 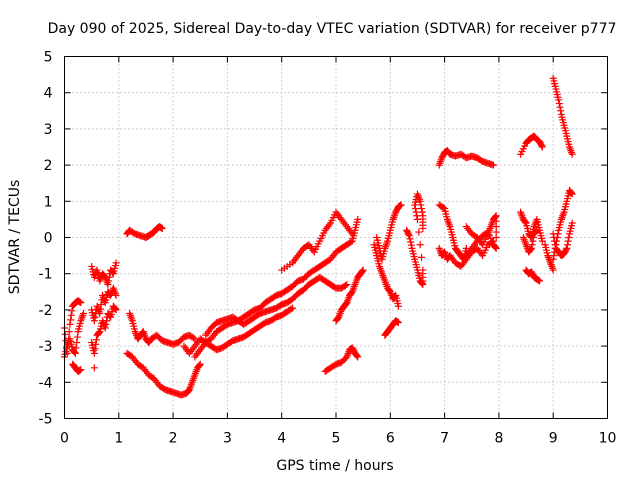 I want to click on y-tick-label: 5, so click(x=48, y=58).